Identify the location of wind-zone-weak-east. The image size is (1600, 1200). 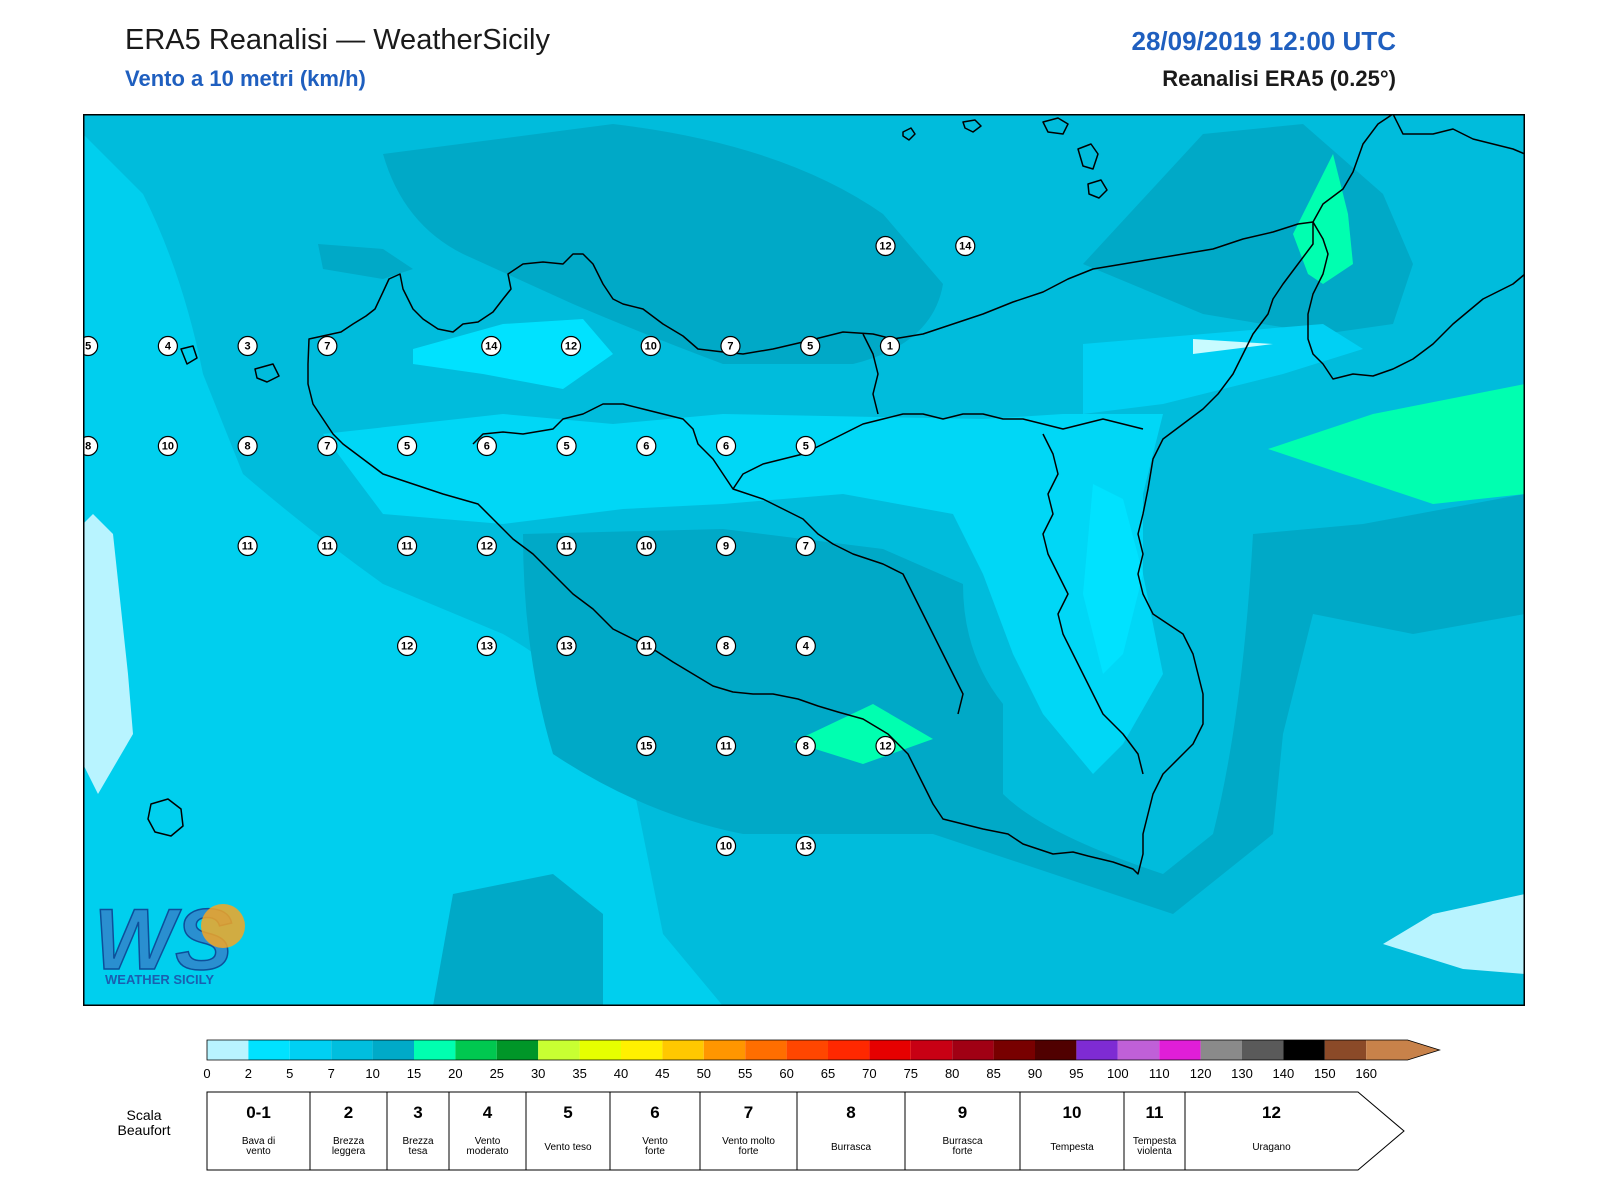
(1113, 579).